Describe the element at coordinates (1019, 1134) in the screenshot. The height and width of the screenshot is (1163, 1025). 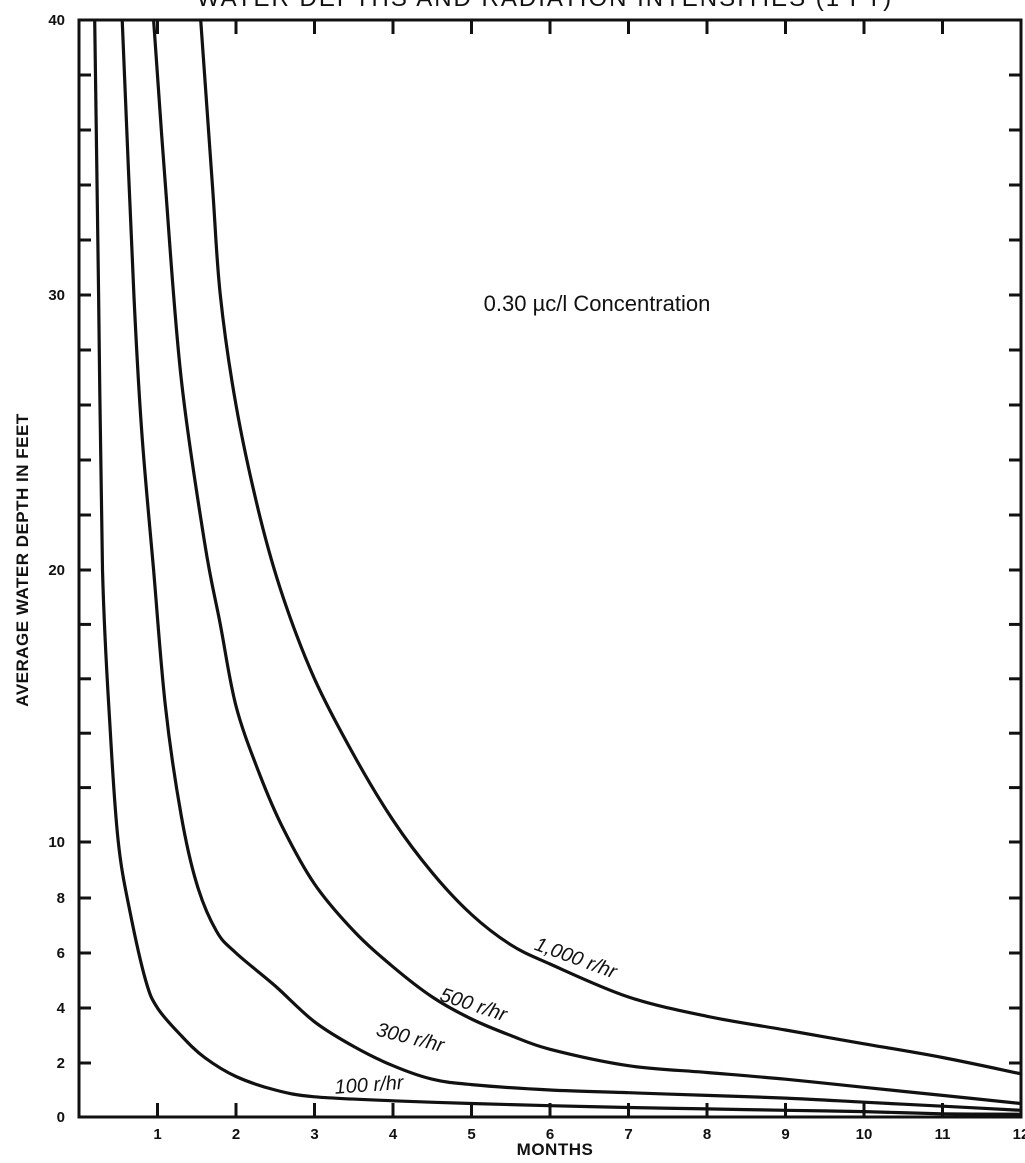
I see `x-tick-label: 12` at that location.